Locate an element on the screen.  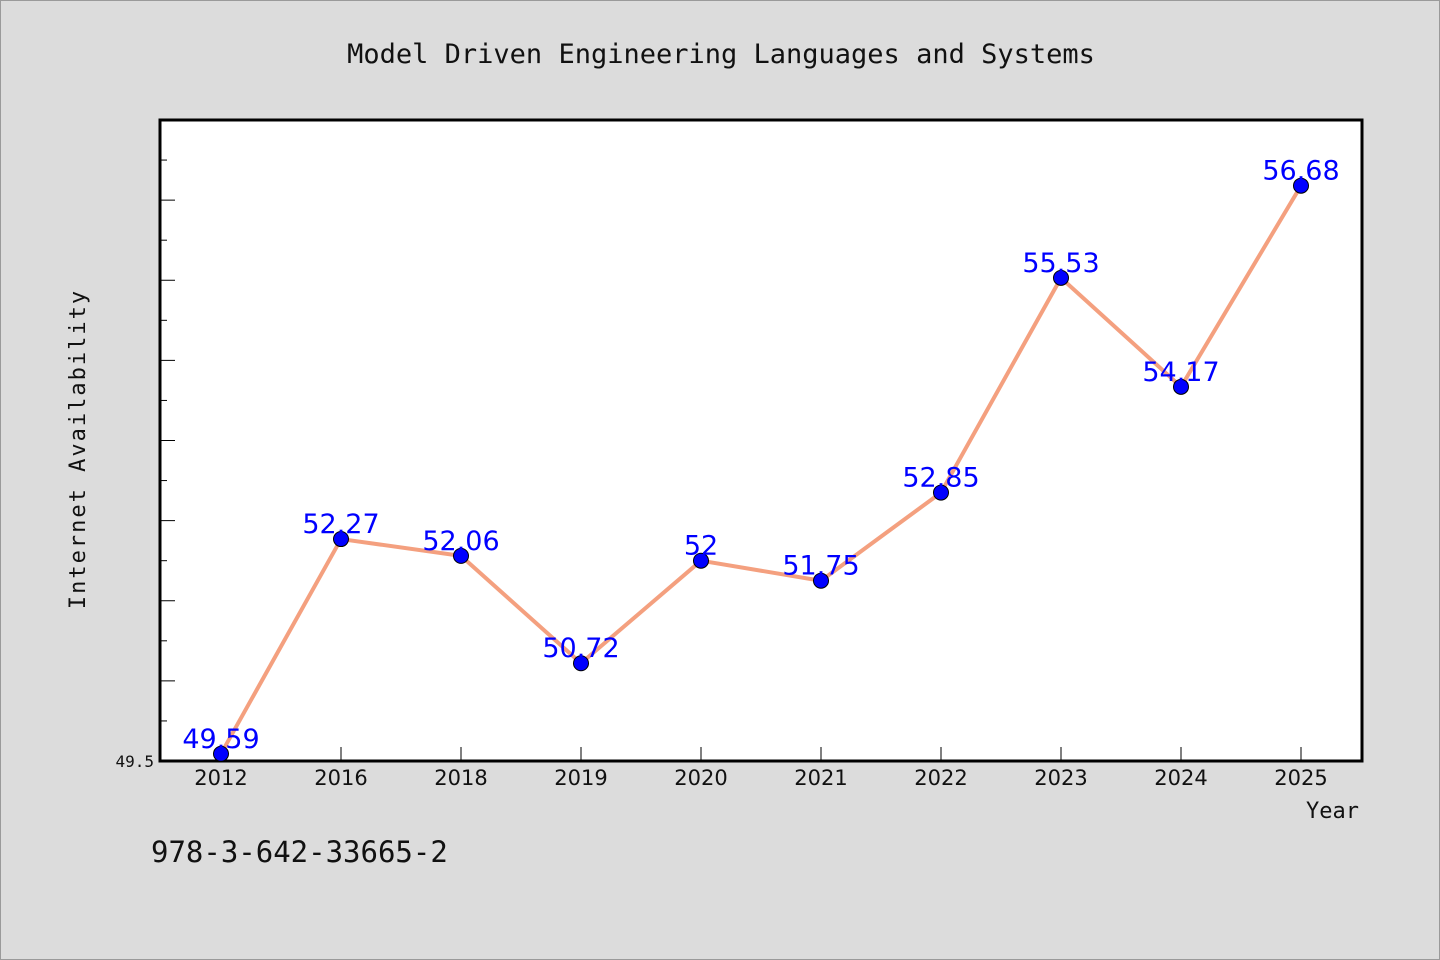
isbn-text: 978-3-642-33665-2 is located at coordinates (299, 852).